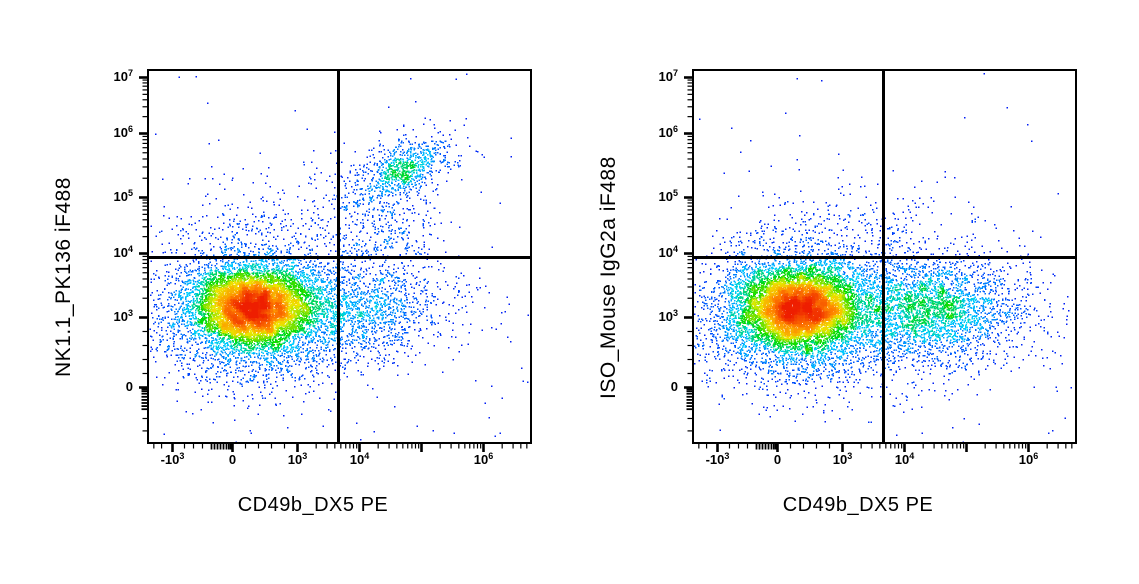 The height and width of the screenshot is (584, 1139). I want to click on y-axis-title: ISO_Mouse IgG2a iF488, so click(608, 277).